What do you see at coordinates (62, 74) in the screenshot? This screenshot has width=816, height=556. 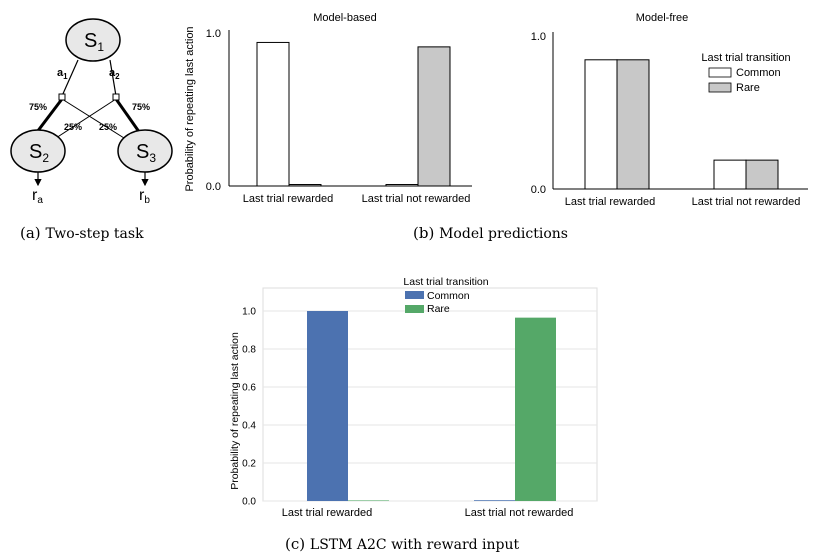 I see `action-a1-label: a1` at bounding box center [62, 74].